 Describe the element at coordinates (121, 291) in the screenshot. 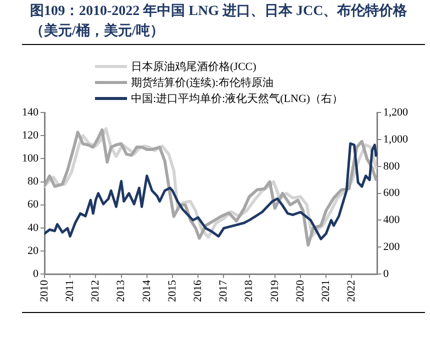

I see `x-tick-label: 2013` at that location.